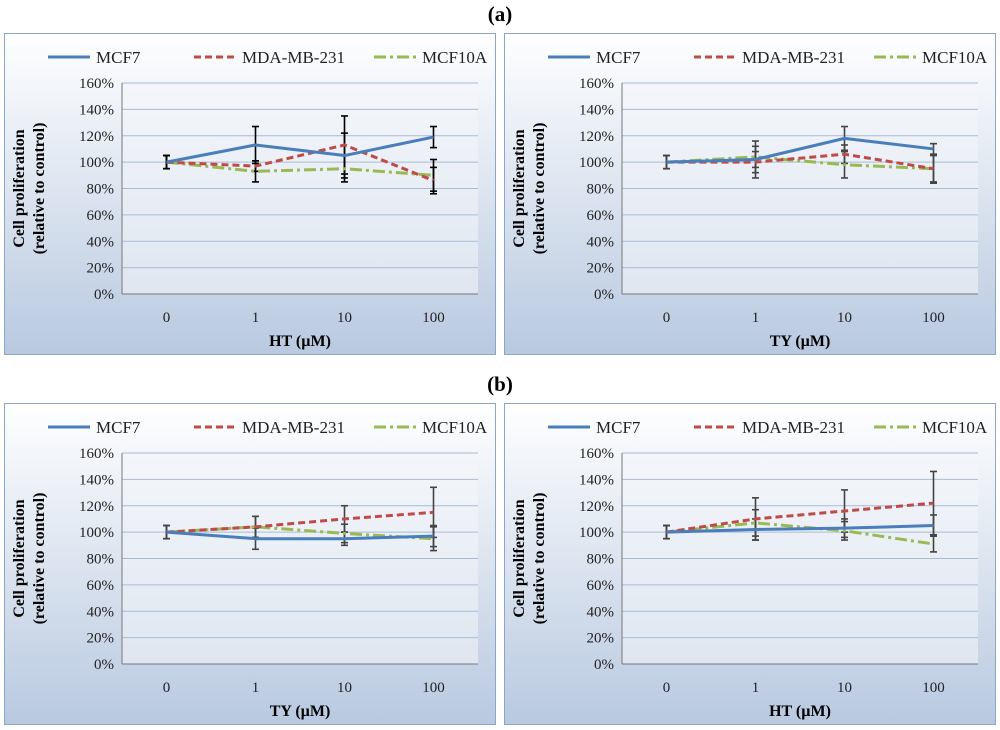  What do you see at coordinates (500, 14) in the screenshot?
I see `panel-label-a: (a)` at bounding box center [500, 14].